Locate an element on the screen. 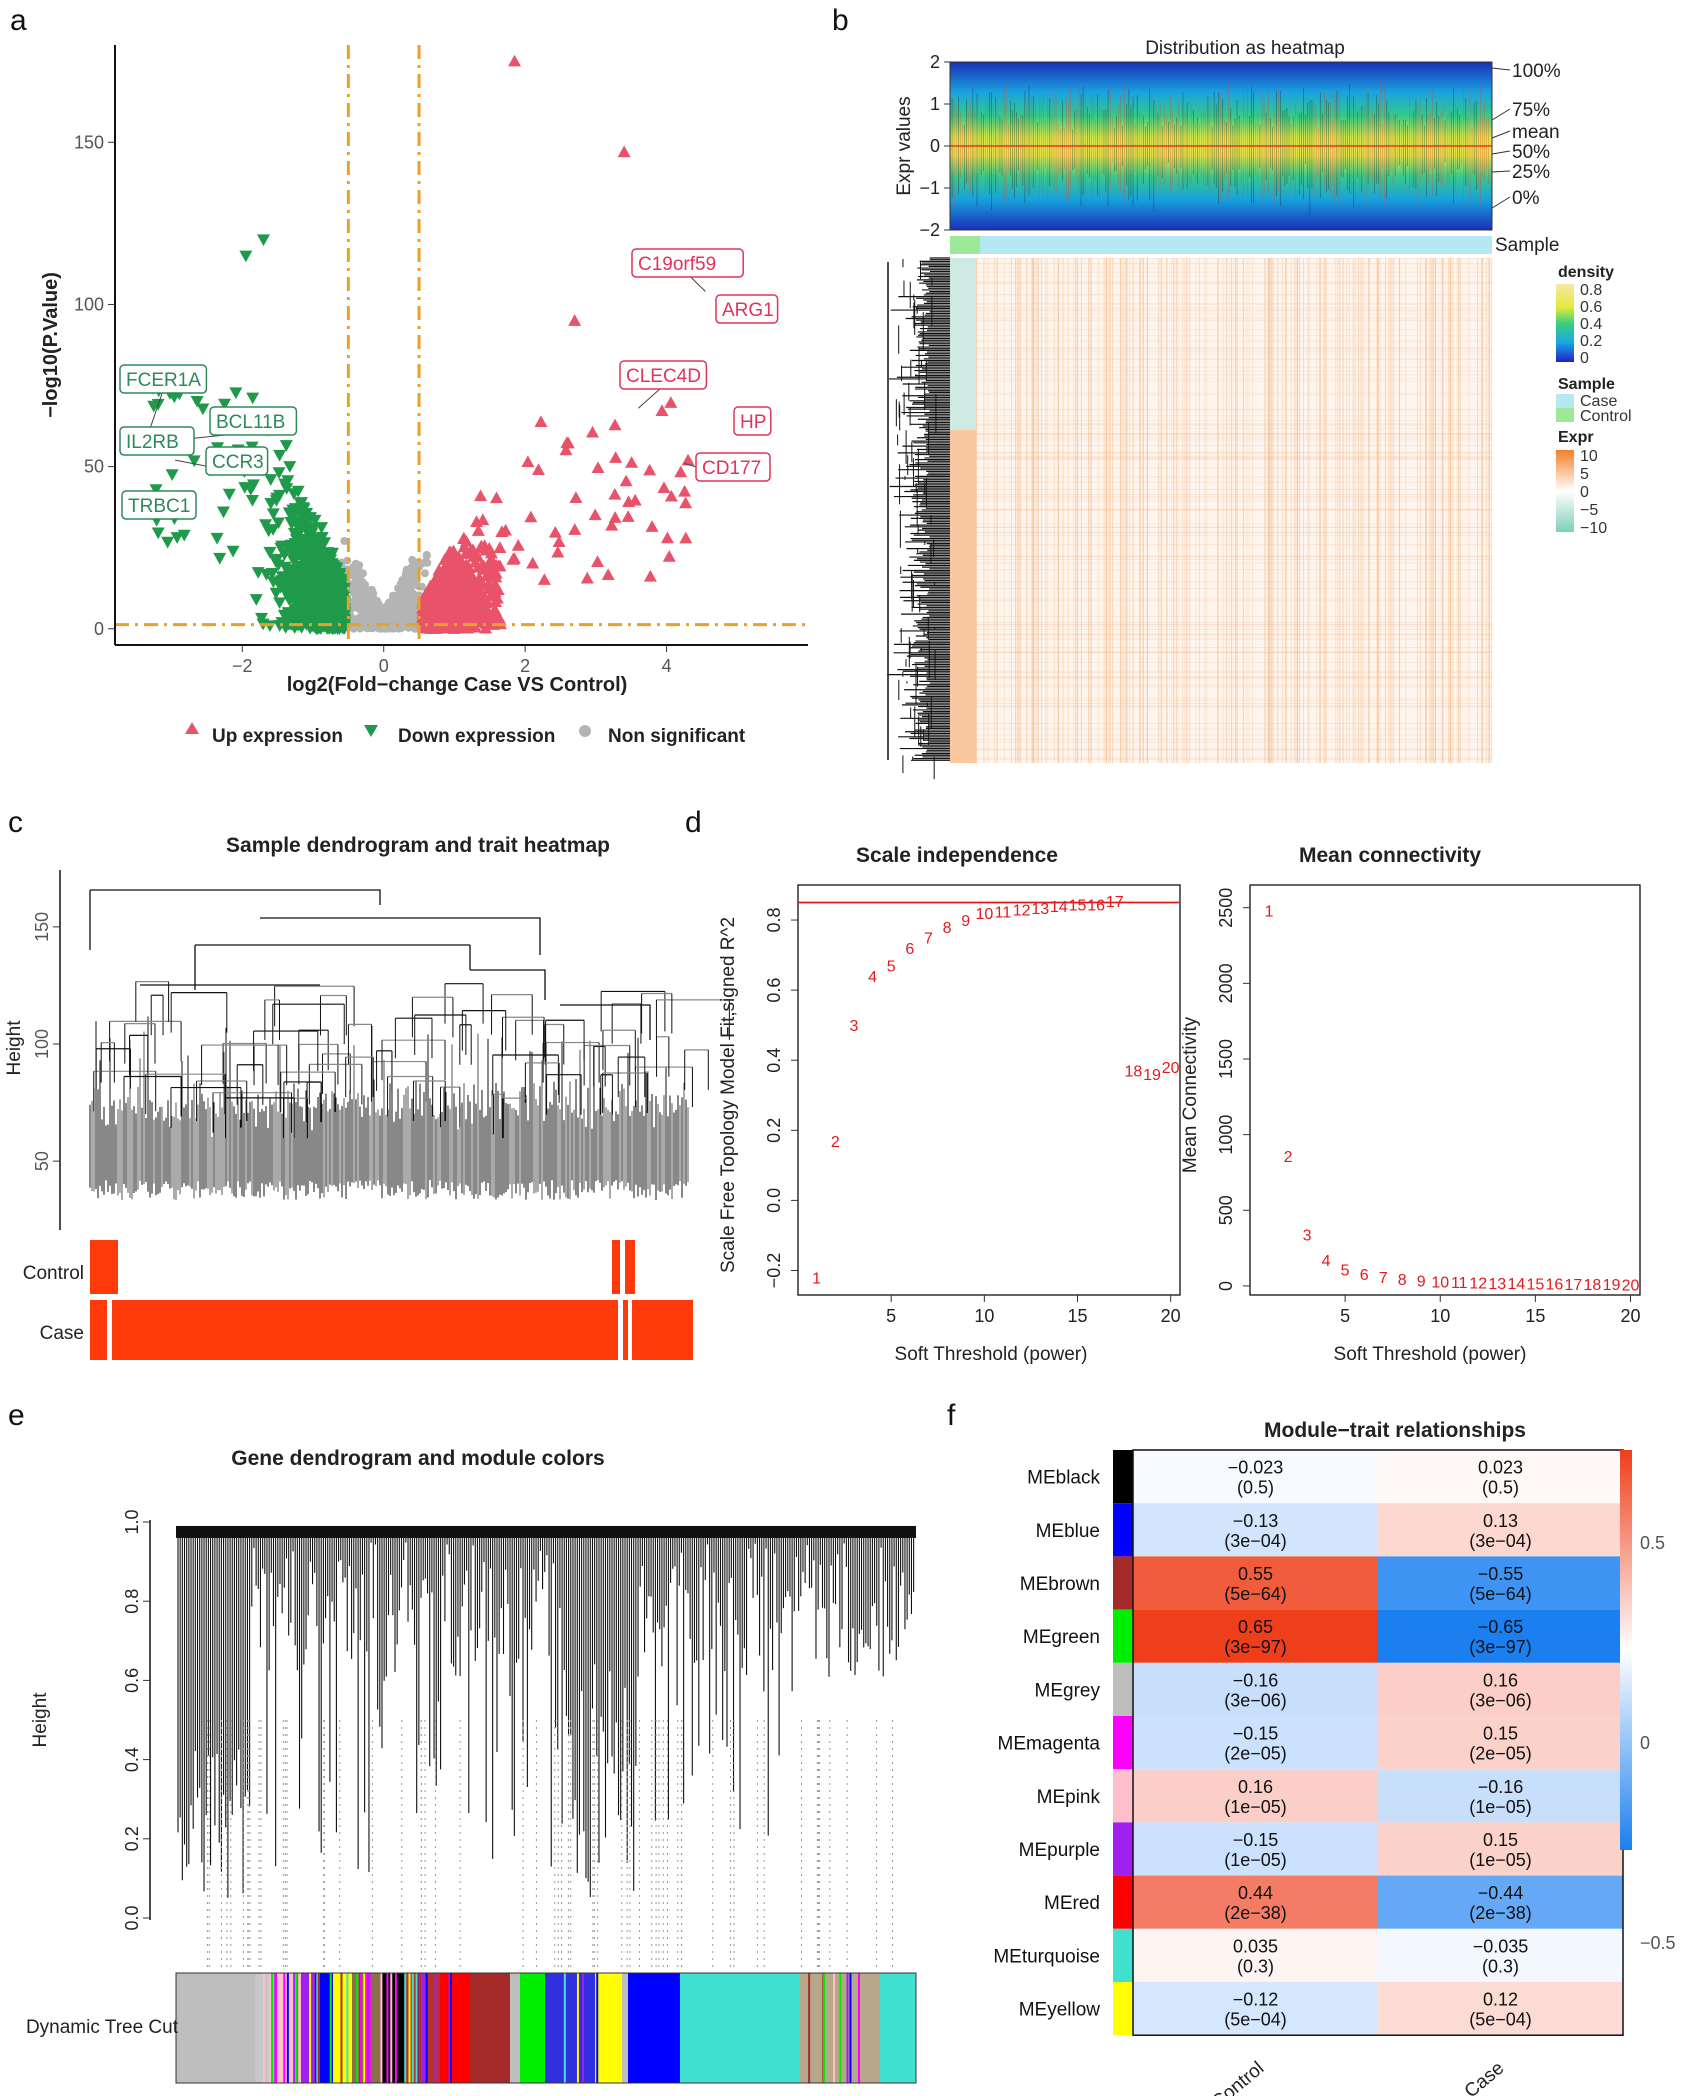 This screenshot has width=1683, height=2096. b-legend-expr-tick: 10 is located at coordinates (1589, 456).